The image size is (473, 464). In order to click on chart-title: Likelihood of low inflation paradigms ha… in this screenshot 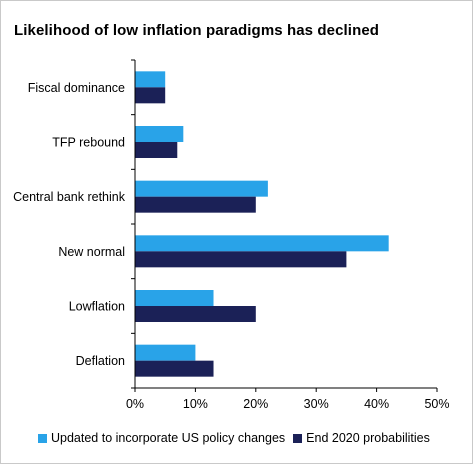, I will do `click(197, 30)`.